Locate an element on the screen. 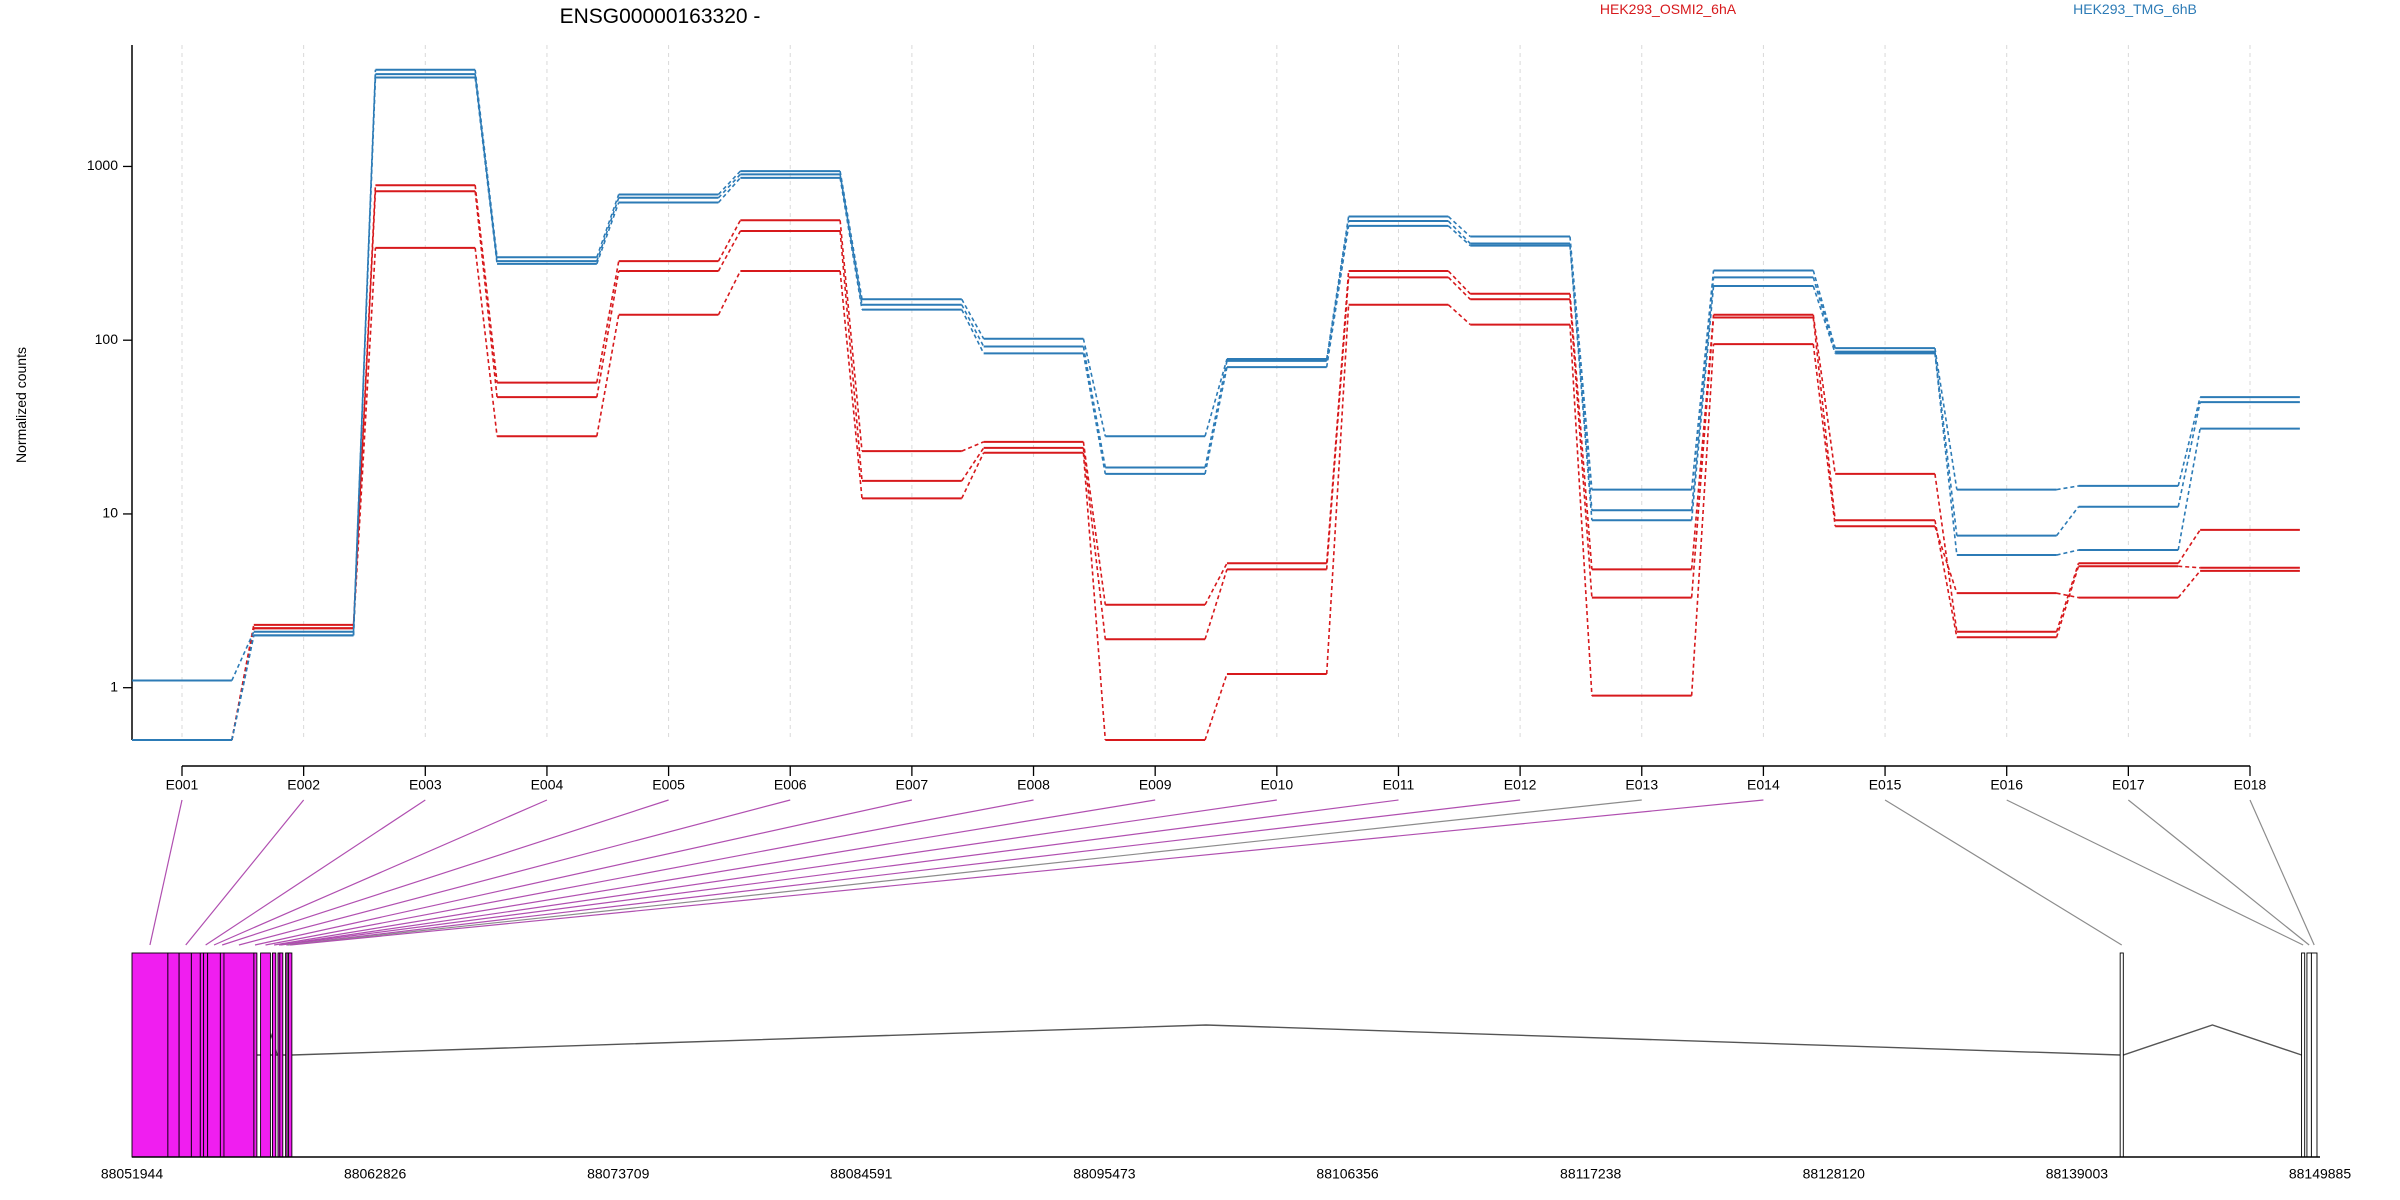  series-6-link-E008 is located at coordinates (1094, 414).